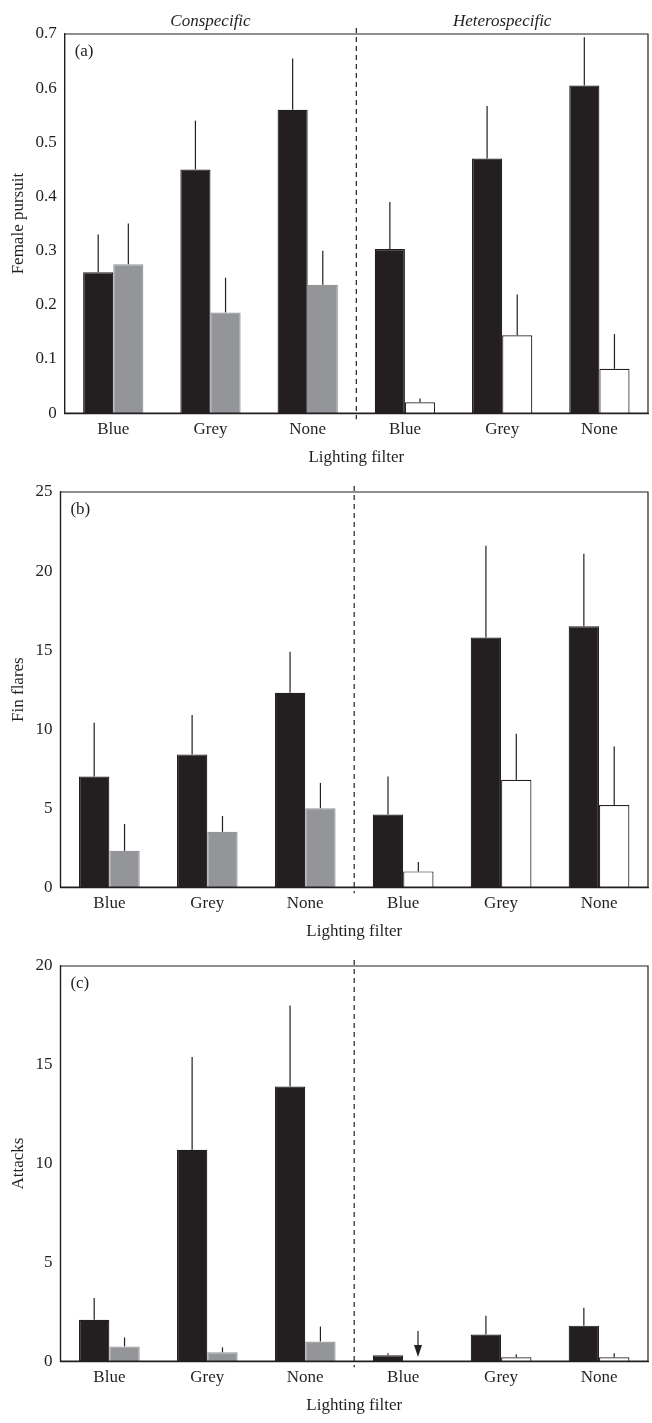  Describe the element at coordinates (46, 33) in the screenshot. I see `y-tick-label: 0.7` at that location.